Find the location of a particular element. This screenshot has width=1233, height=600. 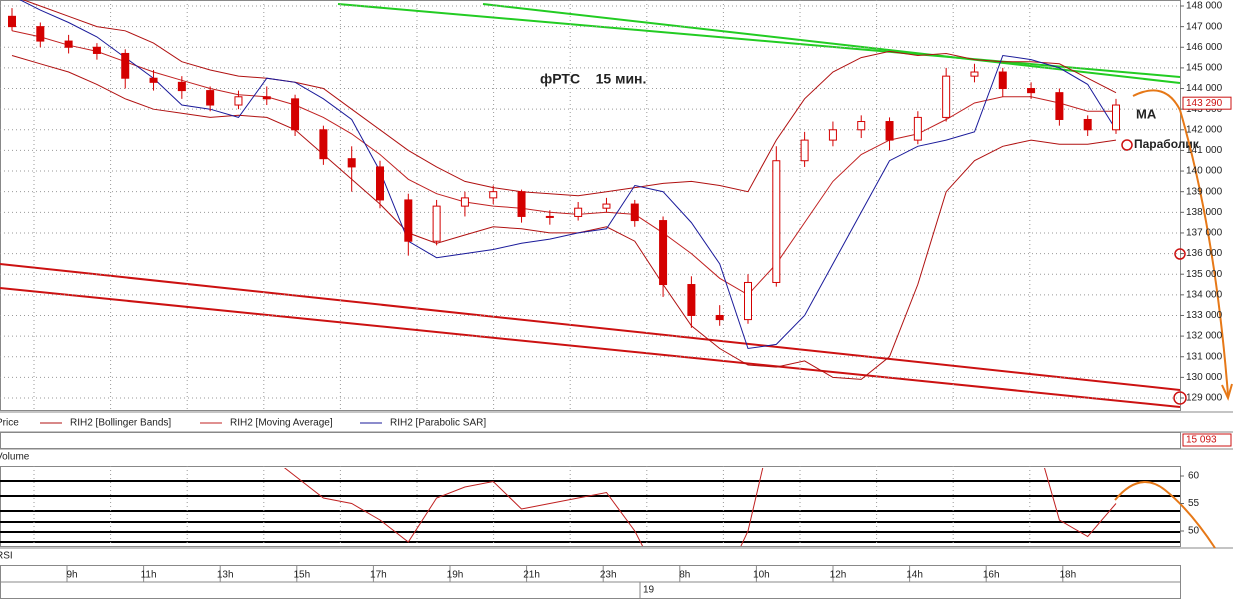

rsi-line is located at coordinates (700, 507).